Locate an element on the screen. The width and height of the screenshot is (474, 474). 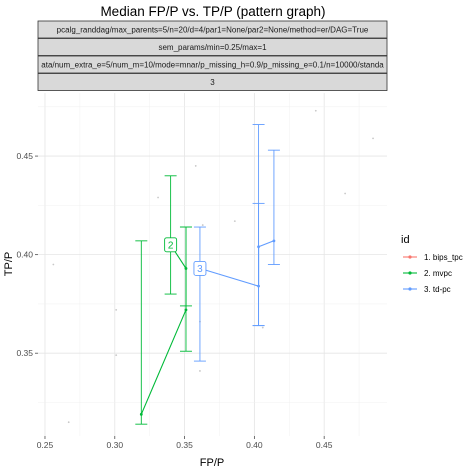
x-axis-label: FP/P is located at coordinates (212, 463).